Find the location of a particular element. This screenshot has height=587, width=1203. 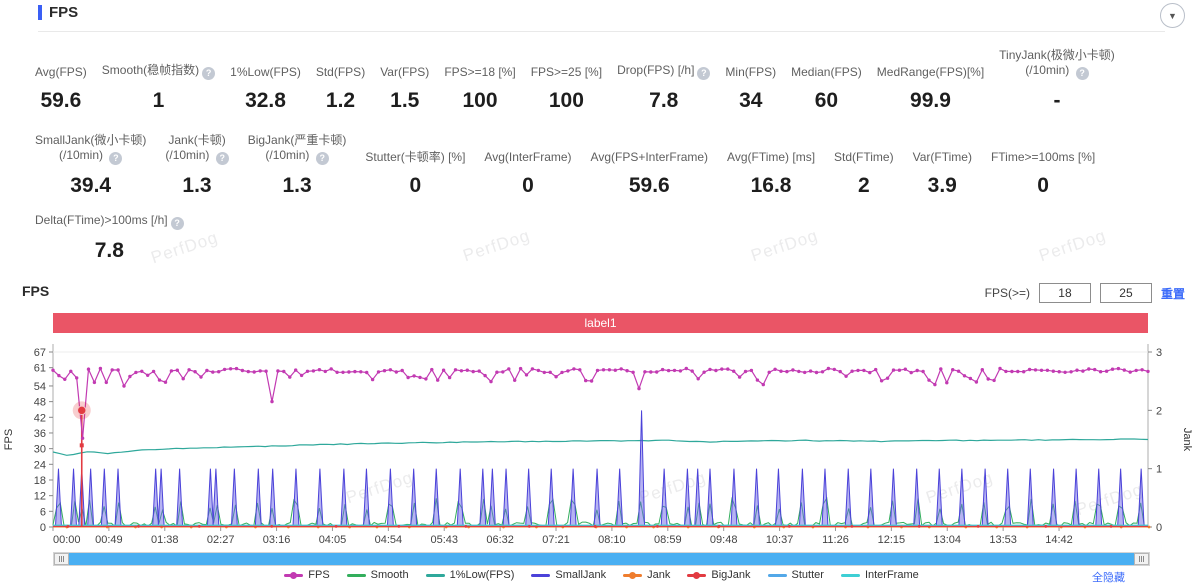

stat-jank-: Jank(卡顿) (/10min) ? 1.3 is located at coordinates (197, 165).